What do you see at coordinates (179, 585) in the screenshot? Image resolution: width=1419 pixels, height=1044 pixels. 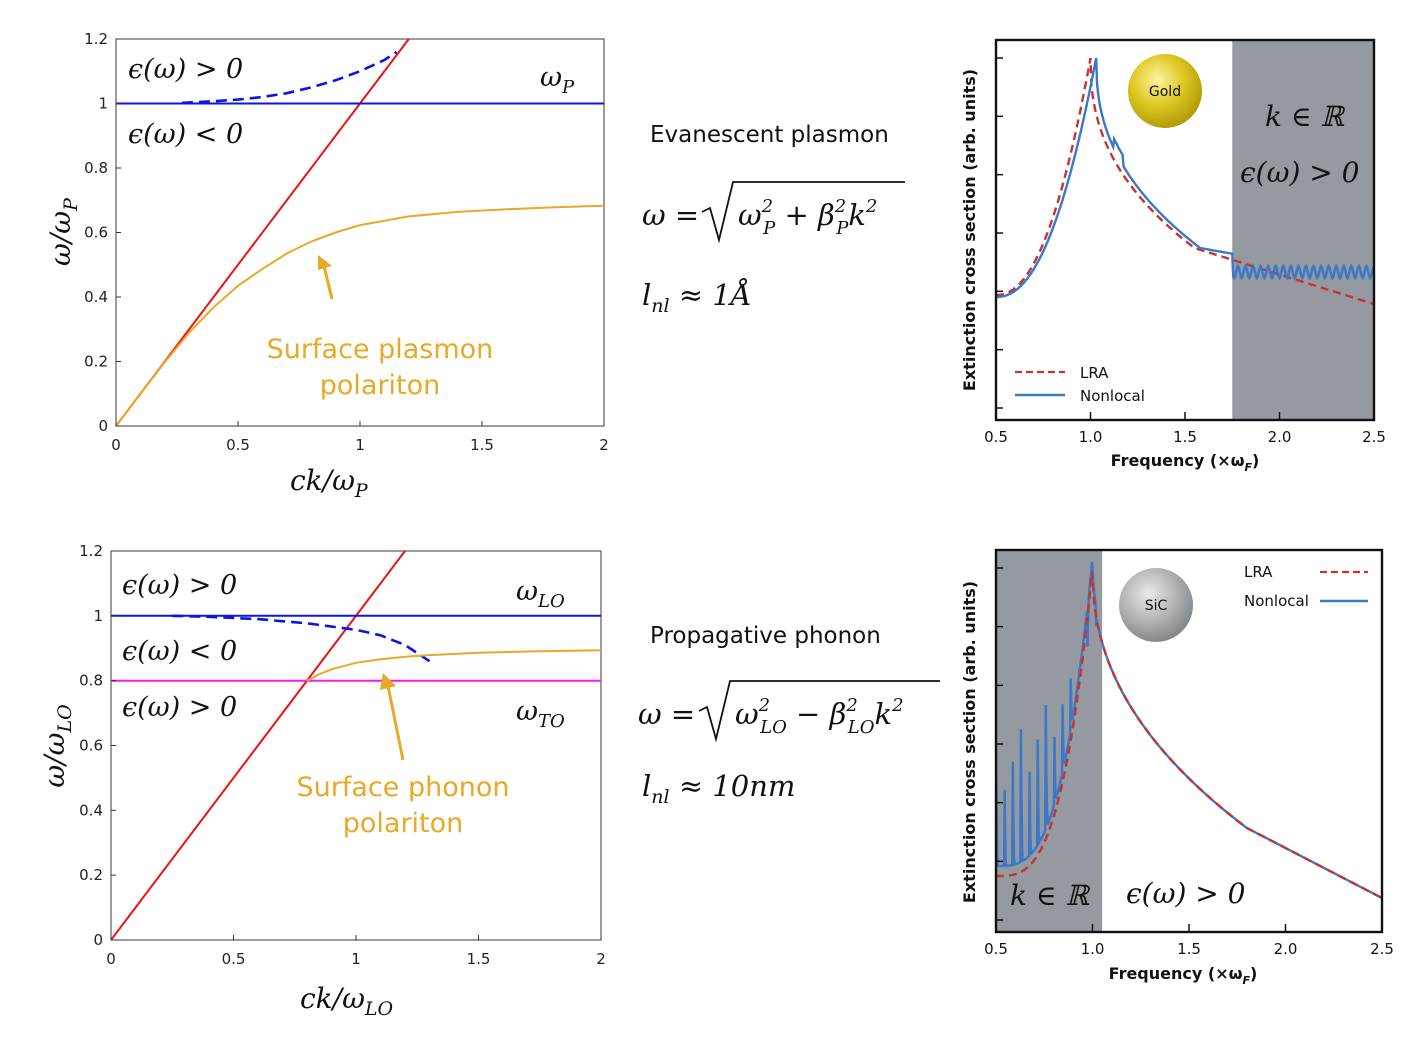 I see `region-eps-positive-top: ϵ(ω) > 0` at bounding box center [179, 585].